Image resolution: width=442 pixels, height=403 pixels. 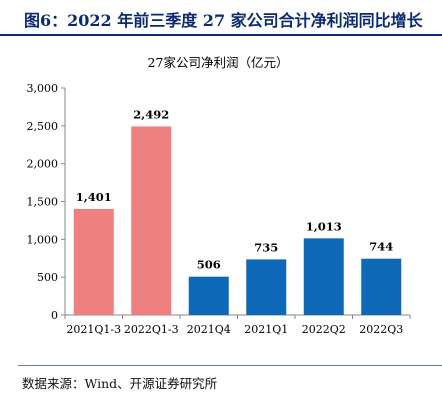 I want to click on x-tick-label: 2022Q2, so click(x=324, y=329).